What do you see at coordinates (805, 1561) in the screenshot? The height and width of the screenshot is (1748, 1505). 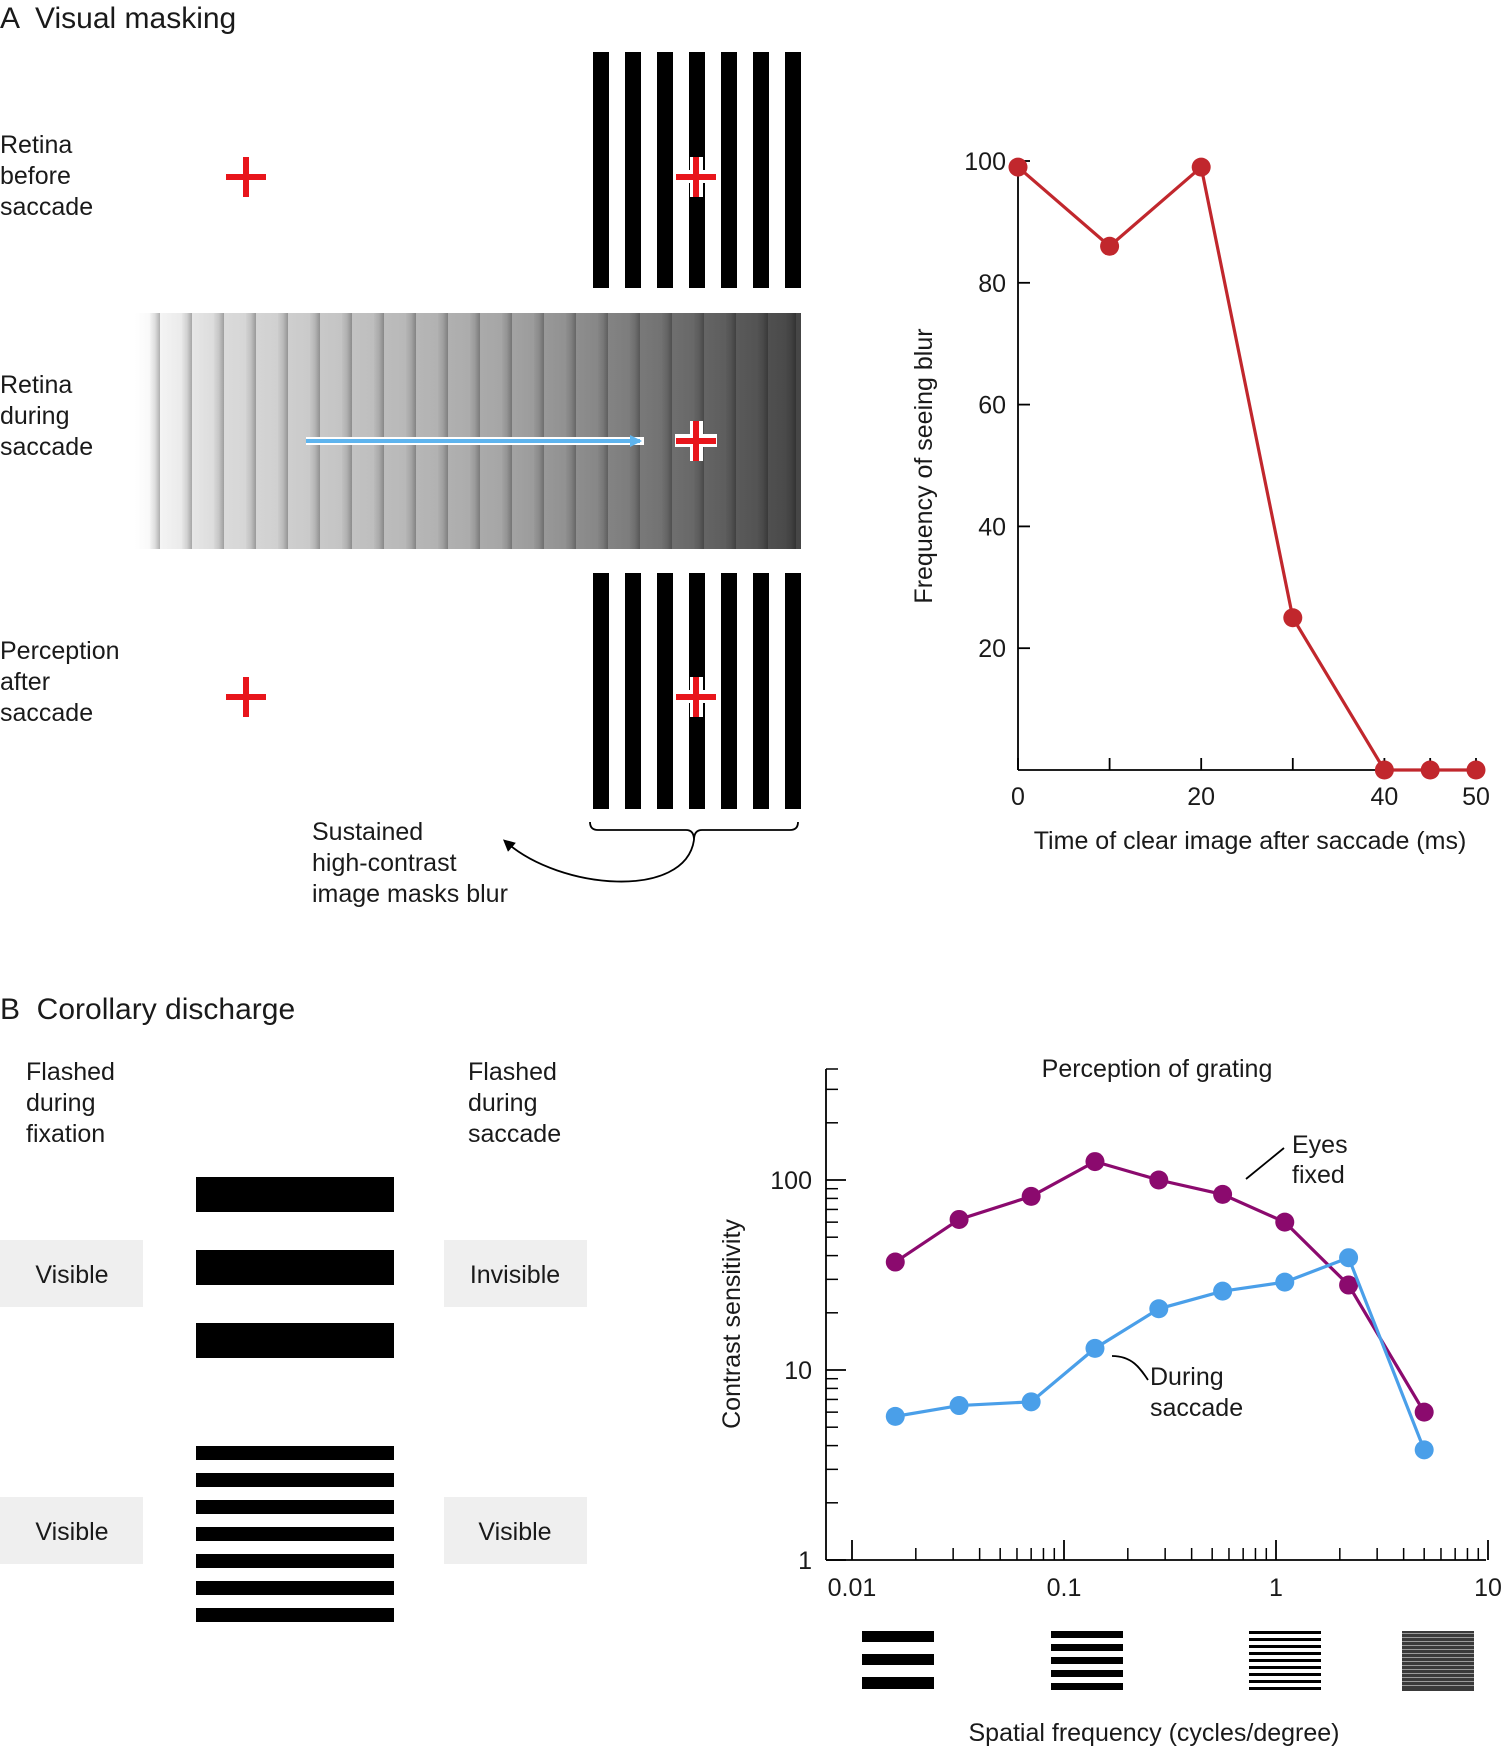 I see `chart-b-y-tick-label: 1` at bounding box center [805, 1561].